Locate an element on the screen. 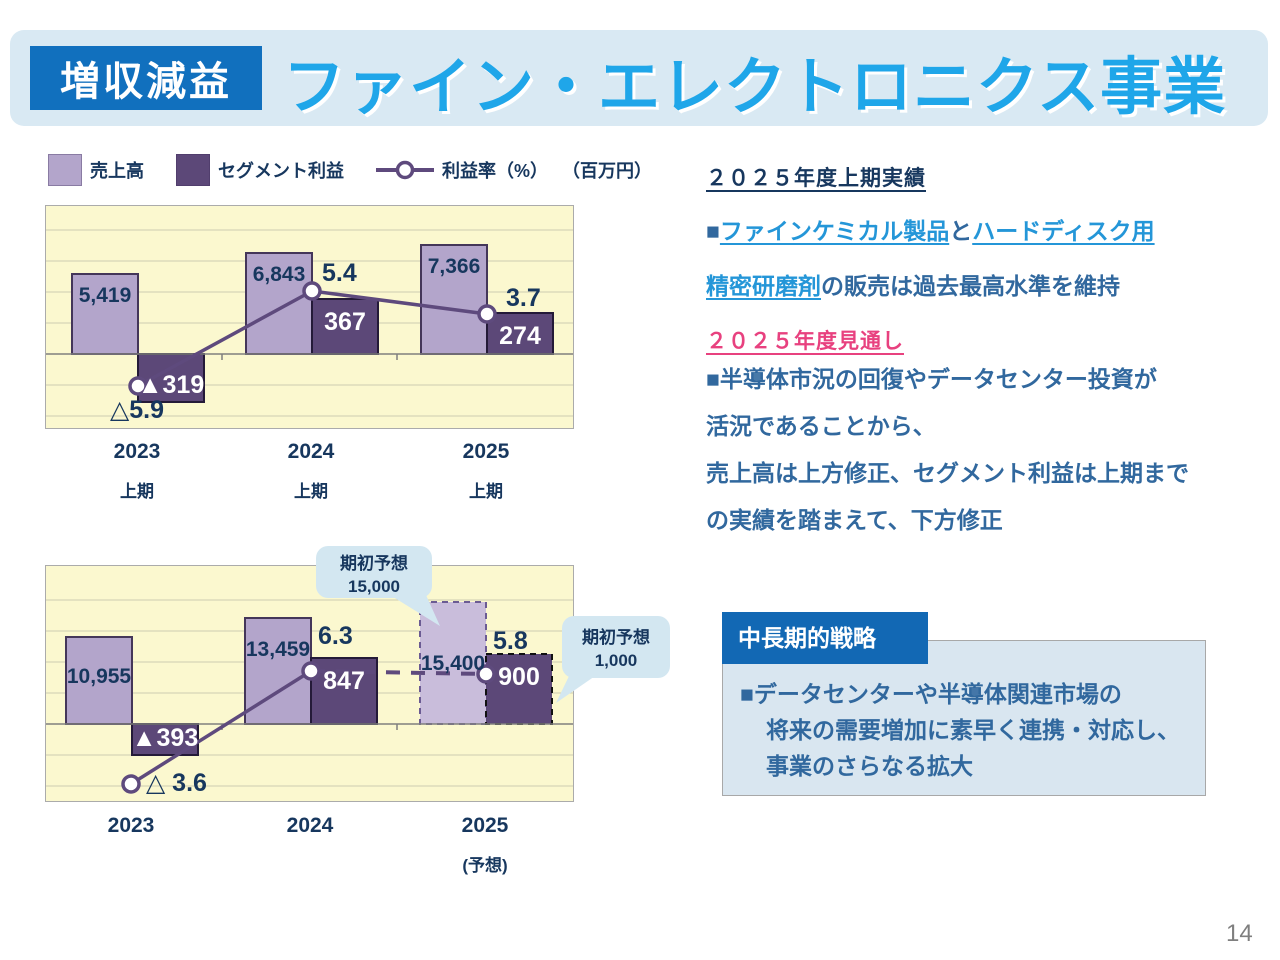 This screenshot has height=960, width=1280. strategy-line: ■データセンターや半導体関連市場の is located at coordinates (931, 694).